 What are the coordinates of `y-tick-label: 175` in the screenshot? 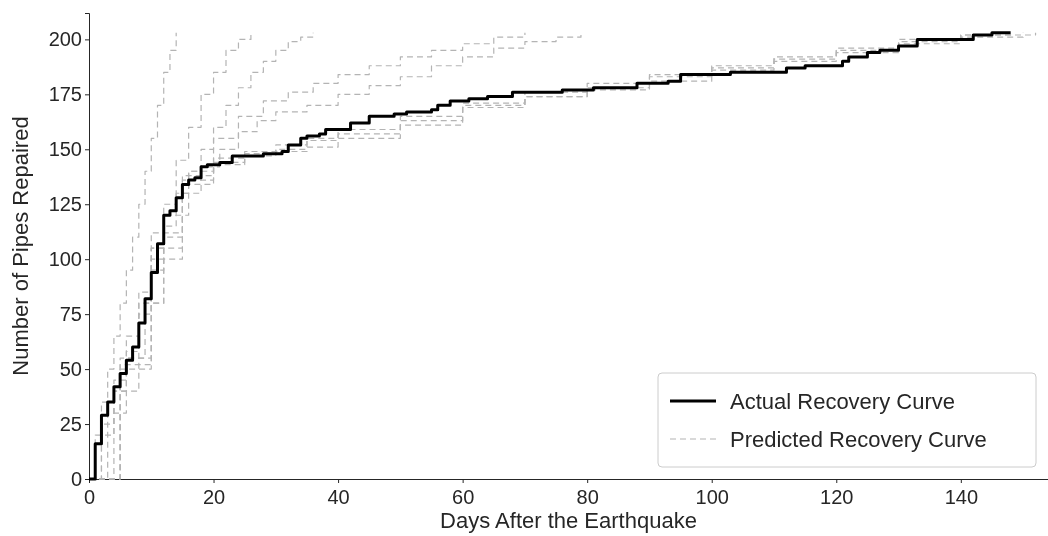 It's located at (65, 94).